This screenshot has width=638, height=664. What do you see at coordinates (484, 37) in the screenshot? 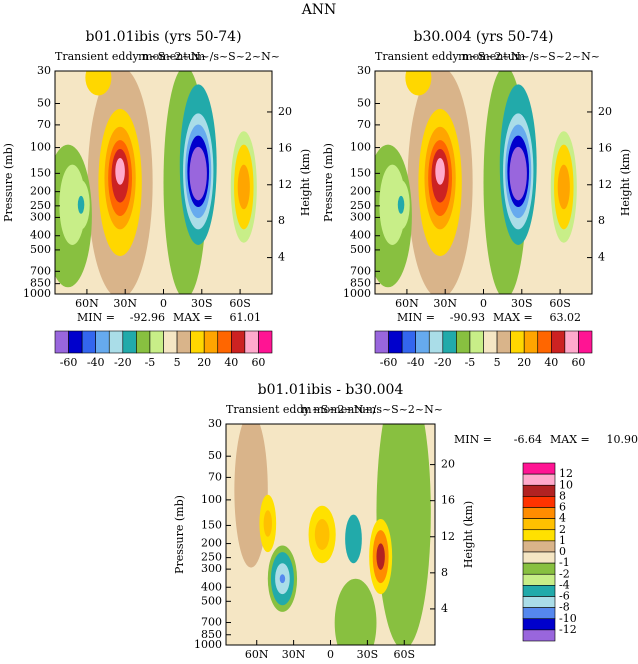
I see `panel-title: b30.004 (yrs 50-74)` at bounding box center [484, 37].